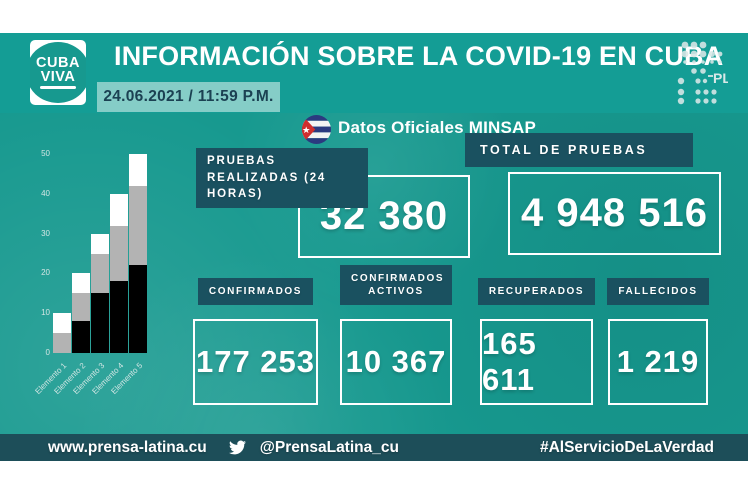 The height and width of the screenshot is (498, 748). Describe the element at coordinates (188, 97) in the screenshot. I see `date-chip: 24.06.2021 / 11:59 P.M.` at that location.